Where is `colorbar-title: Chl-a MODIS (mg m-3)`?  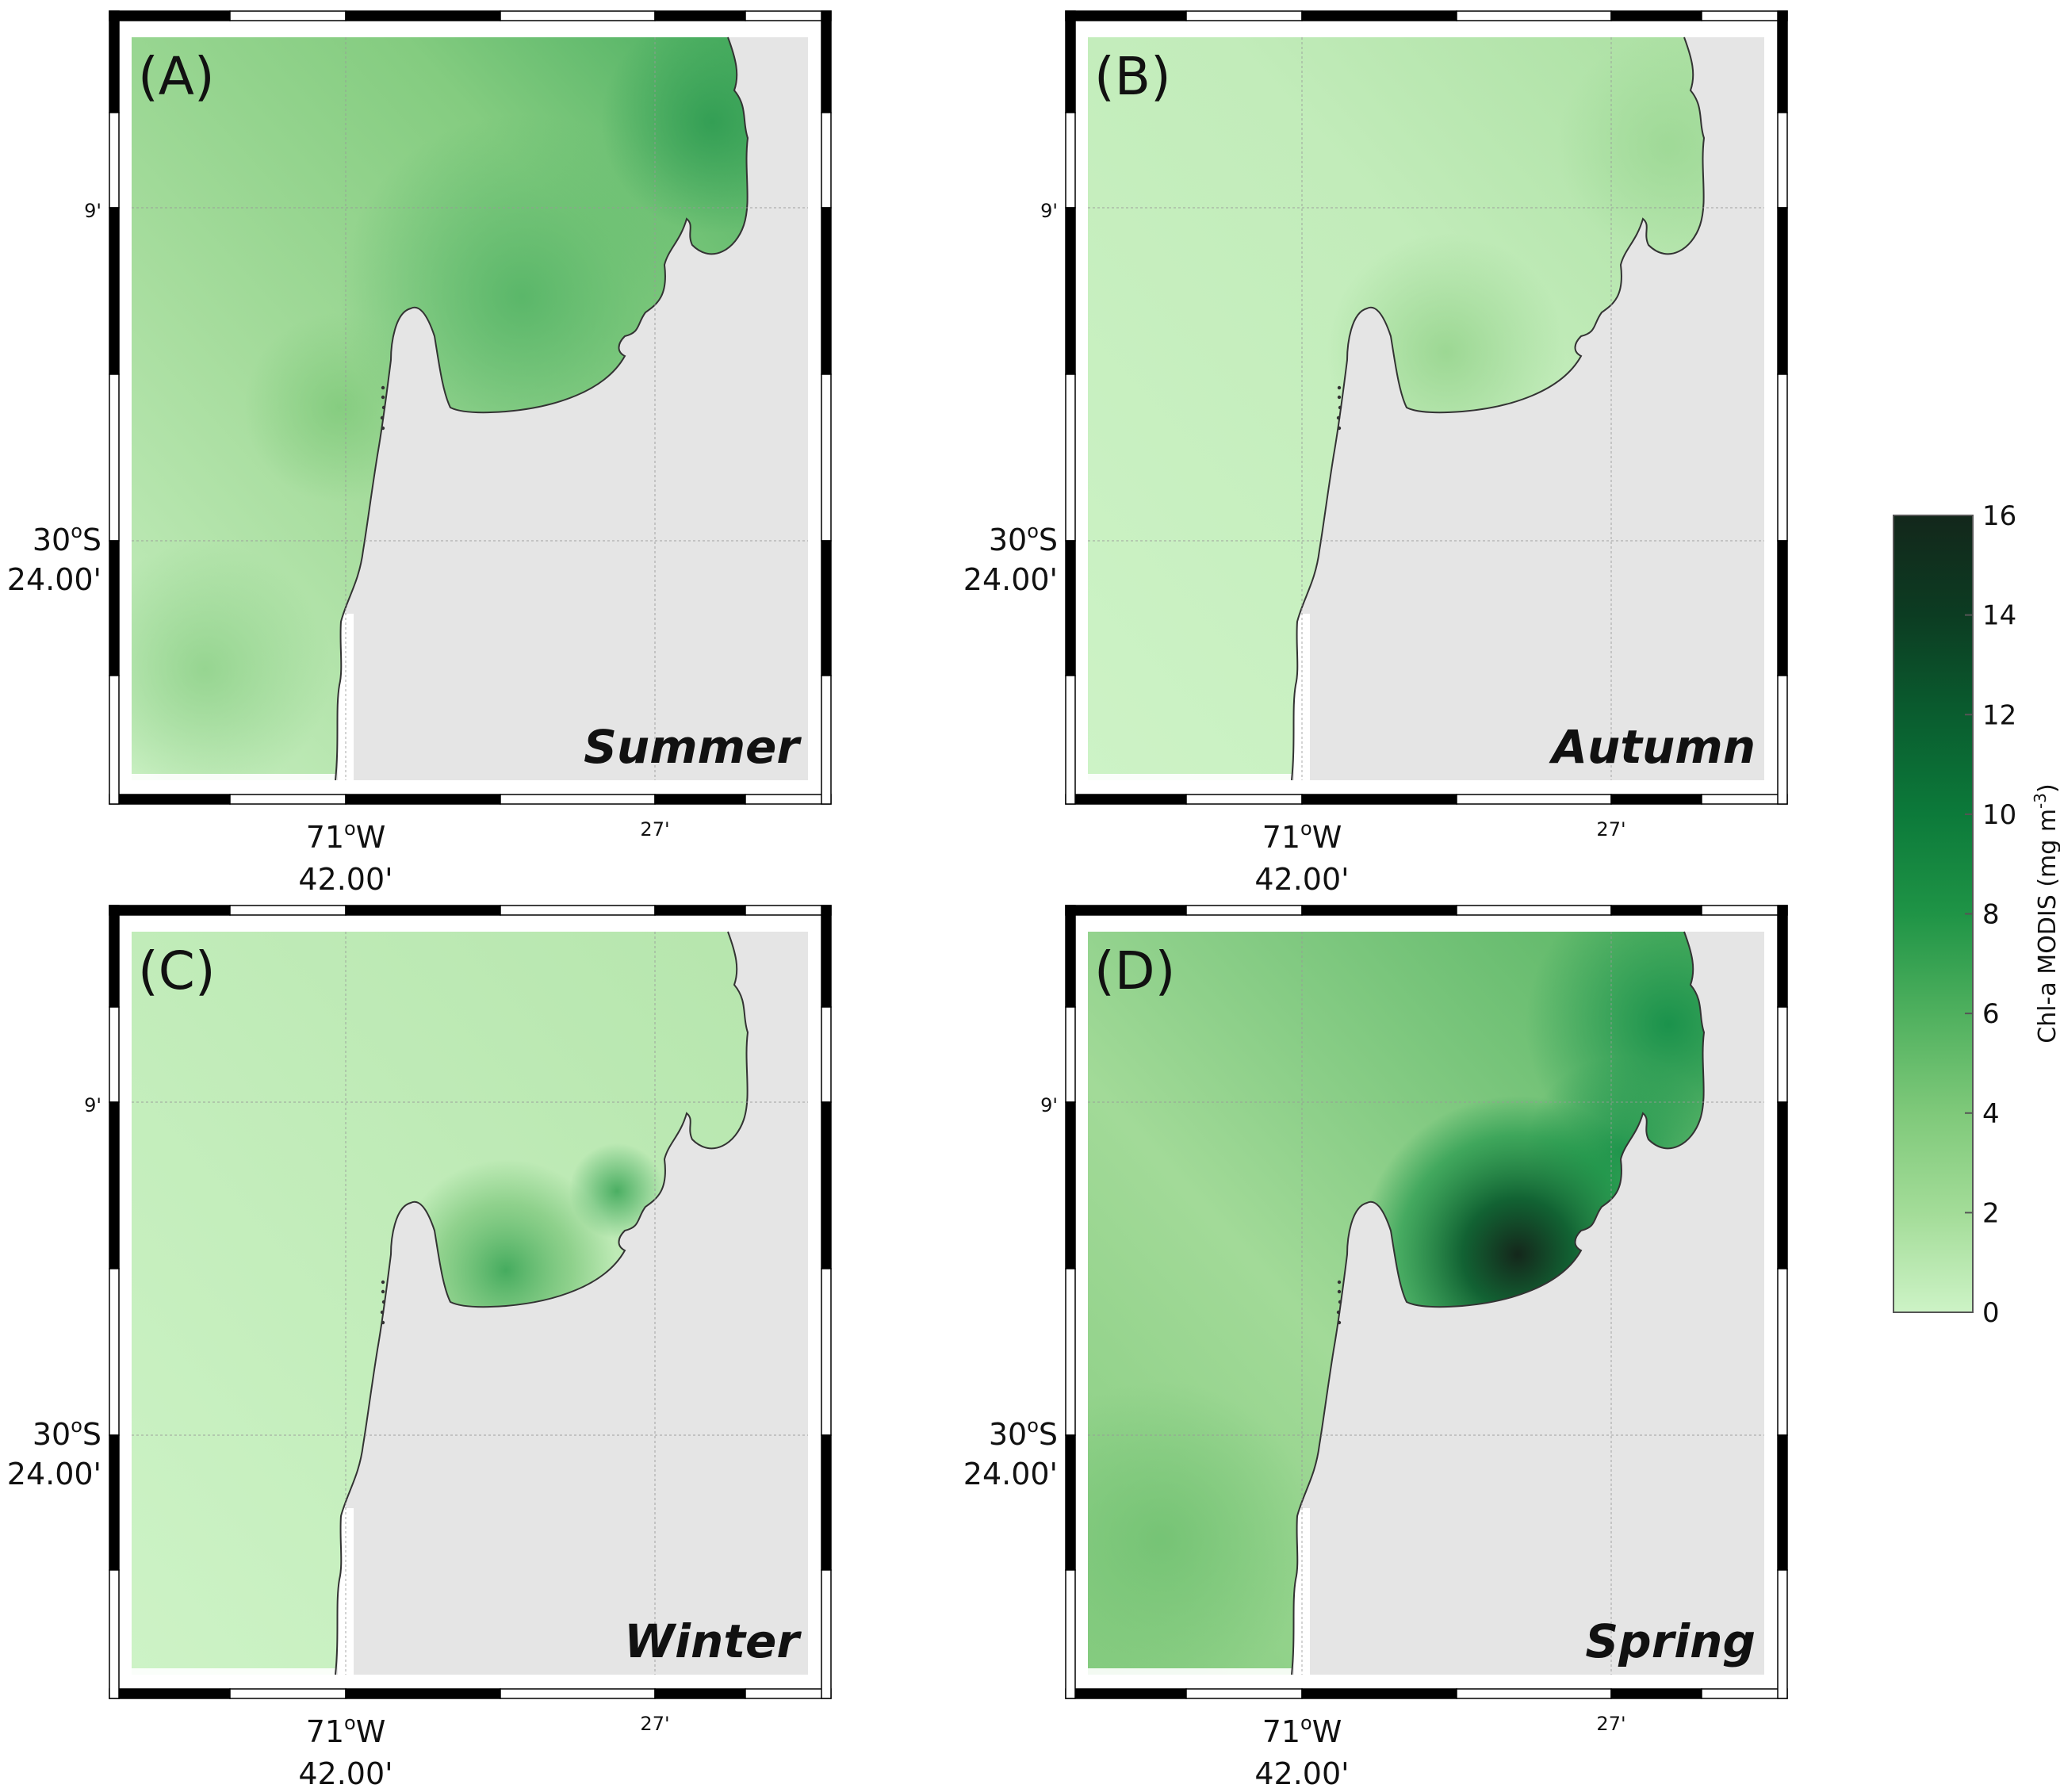 colorbar-title: Chl-a MODIS (mg m-3) is located at coordinates (2046, 913).